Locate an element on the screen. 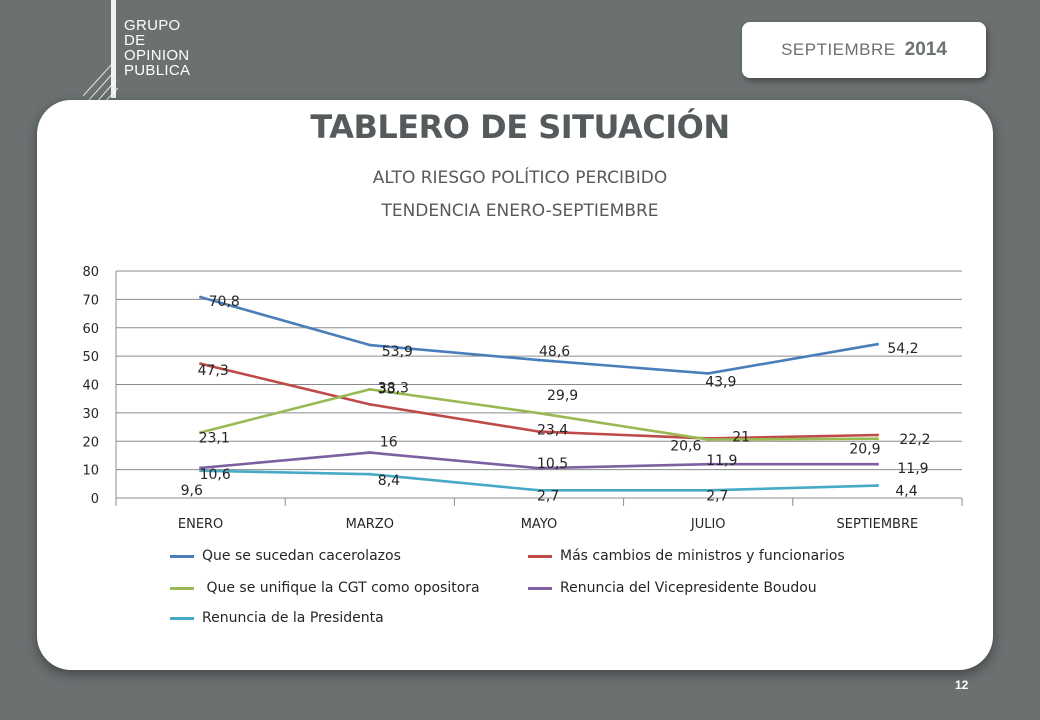 The width and height of the screenshot is (1040, 720). y-tick-label: 0 is located at coordinates (95, 499).